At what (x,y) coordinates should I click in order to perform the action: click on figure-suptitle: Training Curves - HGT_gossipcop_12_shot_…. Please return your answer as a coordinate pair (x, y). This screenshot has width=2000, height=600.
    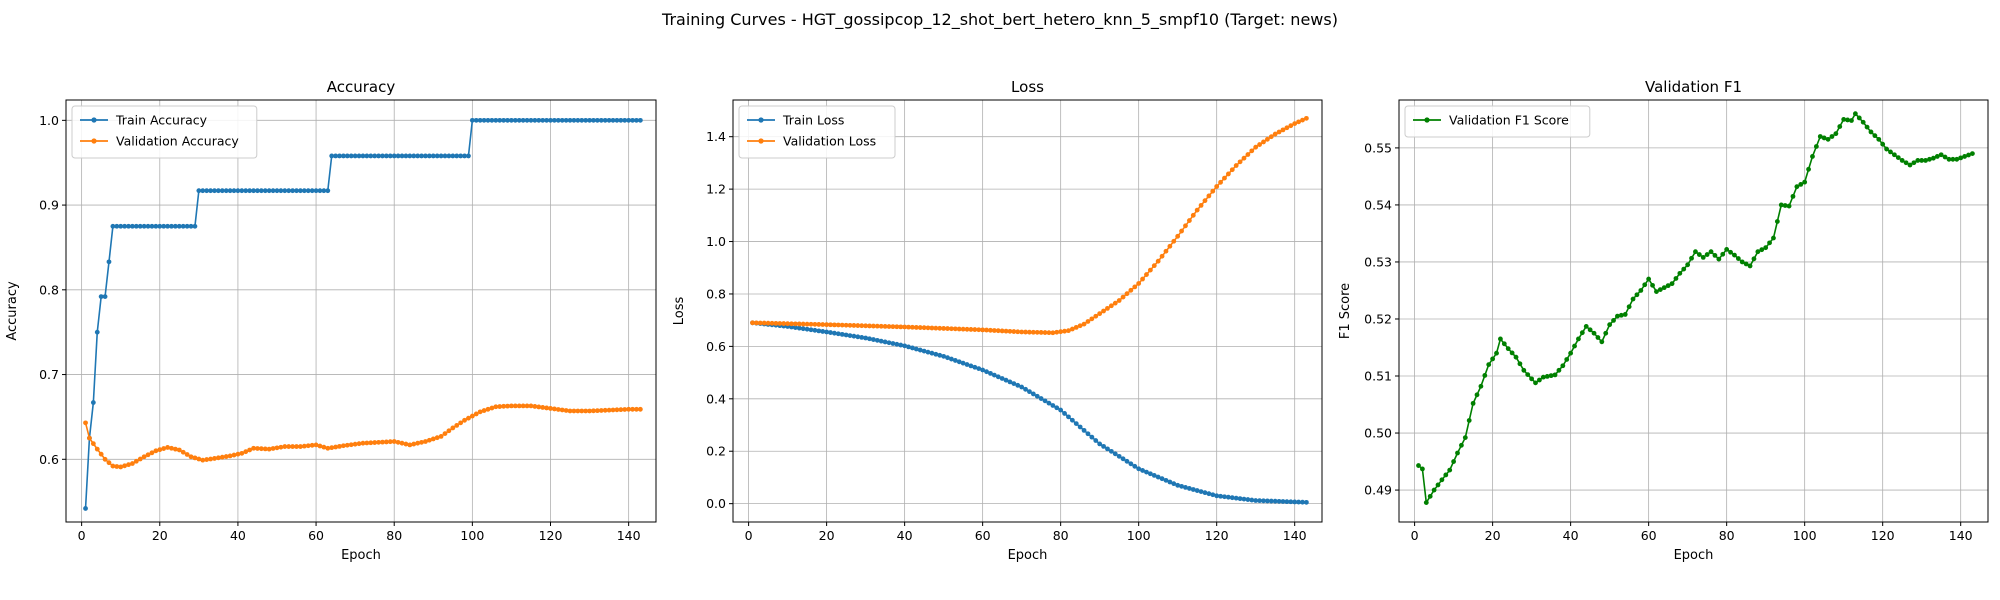
    Looking at the image, I should click on (999, 20).